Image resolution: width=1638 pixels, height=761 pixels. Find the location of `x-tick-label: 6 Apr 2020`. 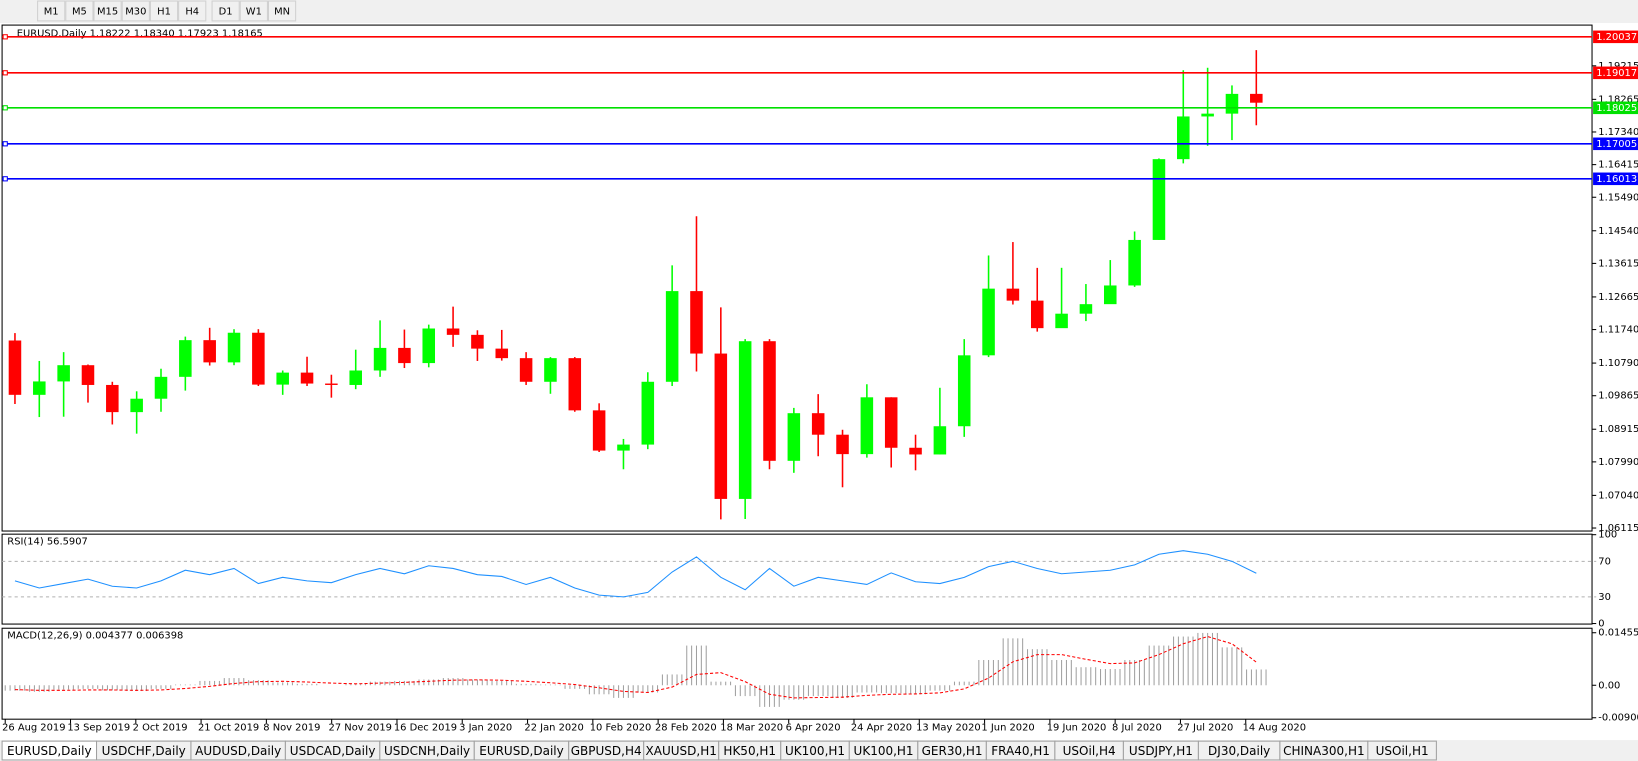

x-tick-label: 6 Apr 2020 is located at coordinates (813, 728).